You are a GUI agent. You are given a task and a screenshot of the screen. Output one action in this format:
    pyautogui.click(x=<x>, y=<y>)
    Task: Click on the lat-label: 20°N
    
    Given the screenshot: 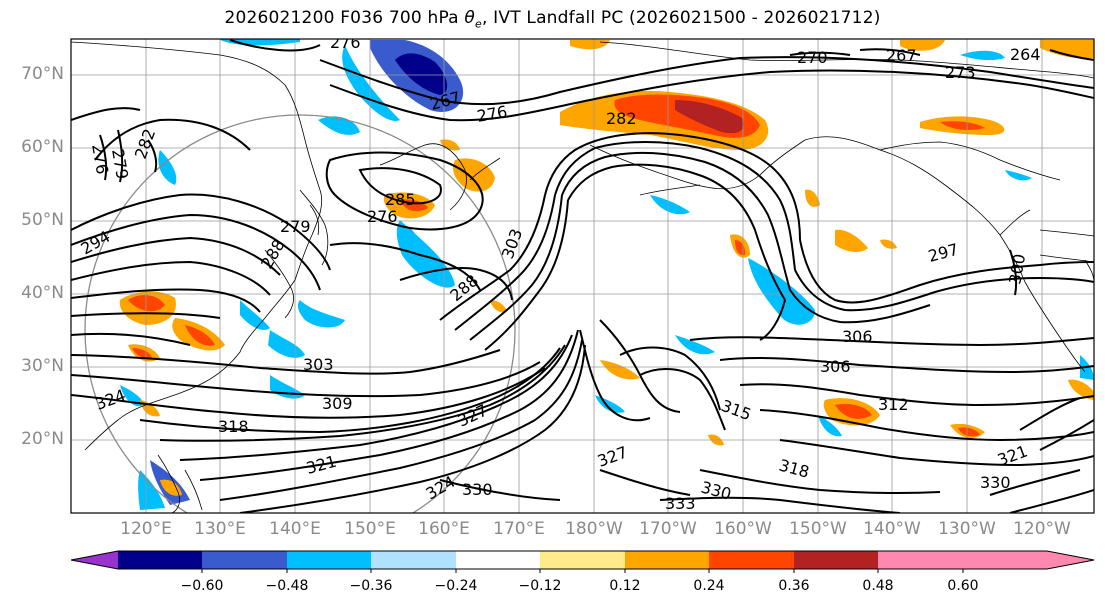 What is the action you would take?
    pyautogui.click(x=42, y=439)
    